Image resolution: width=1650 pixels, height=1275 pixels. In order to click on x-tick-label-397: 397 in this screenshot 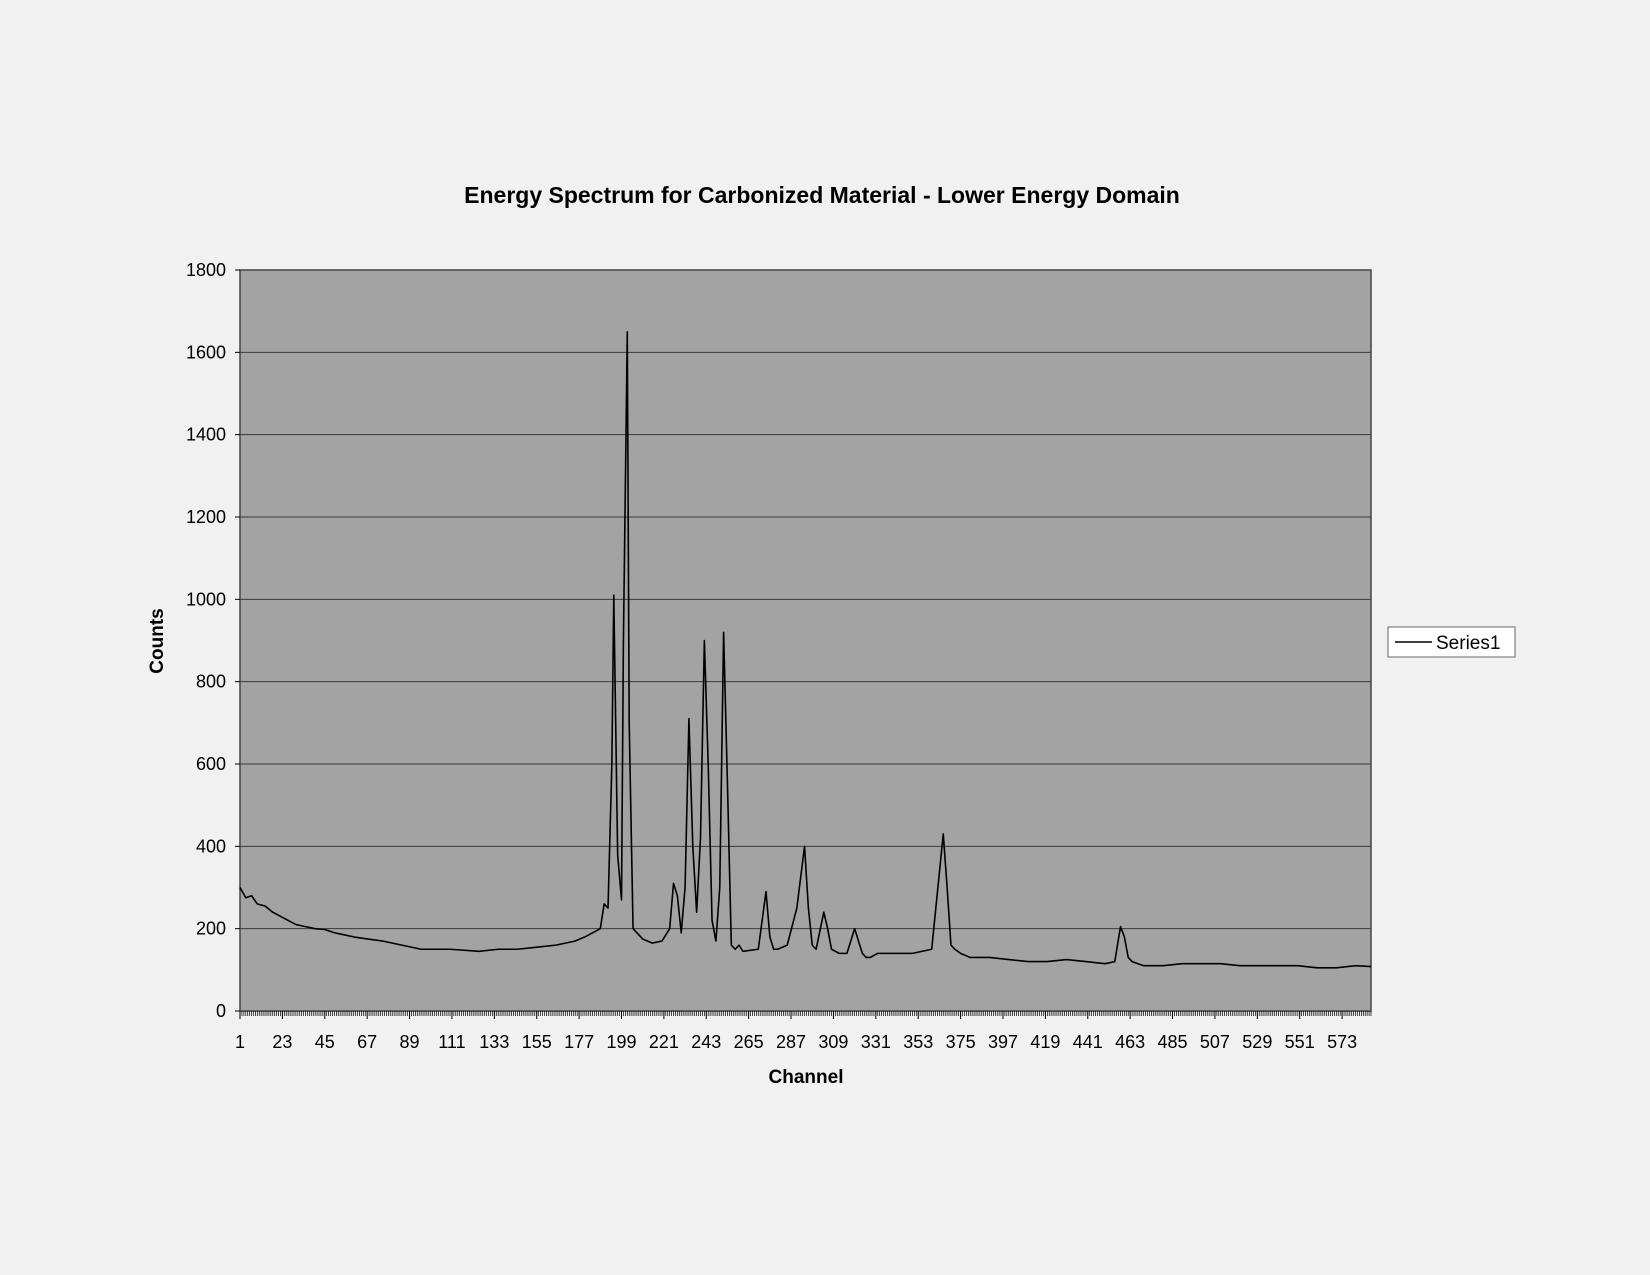, I will do `click(1003, 1042)`.